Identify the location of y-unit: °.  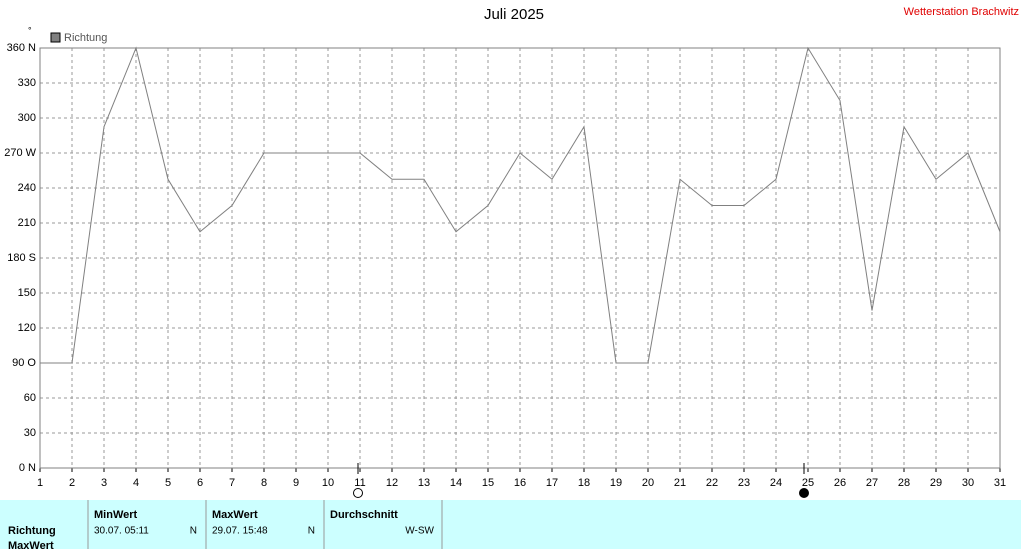
(30, 30).